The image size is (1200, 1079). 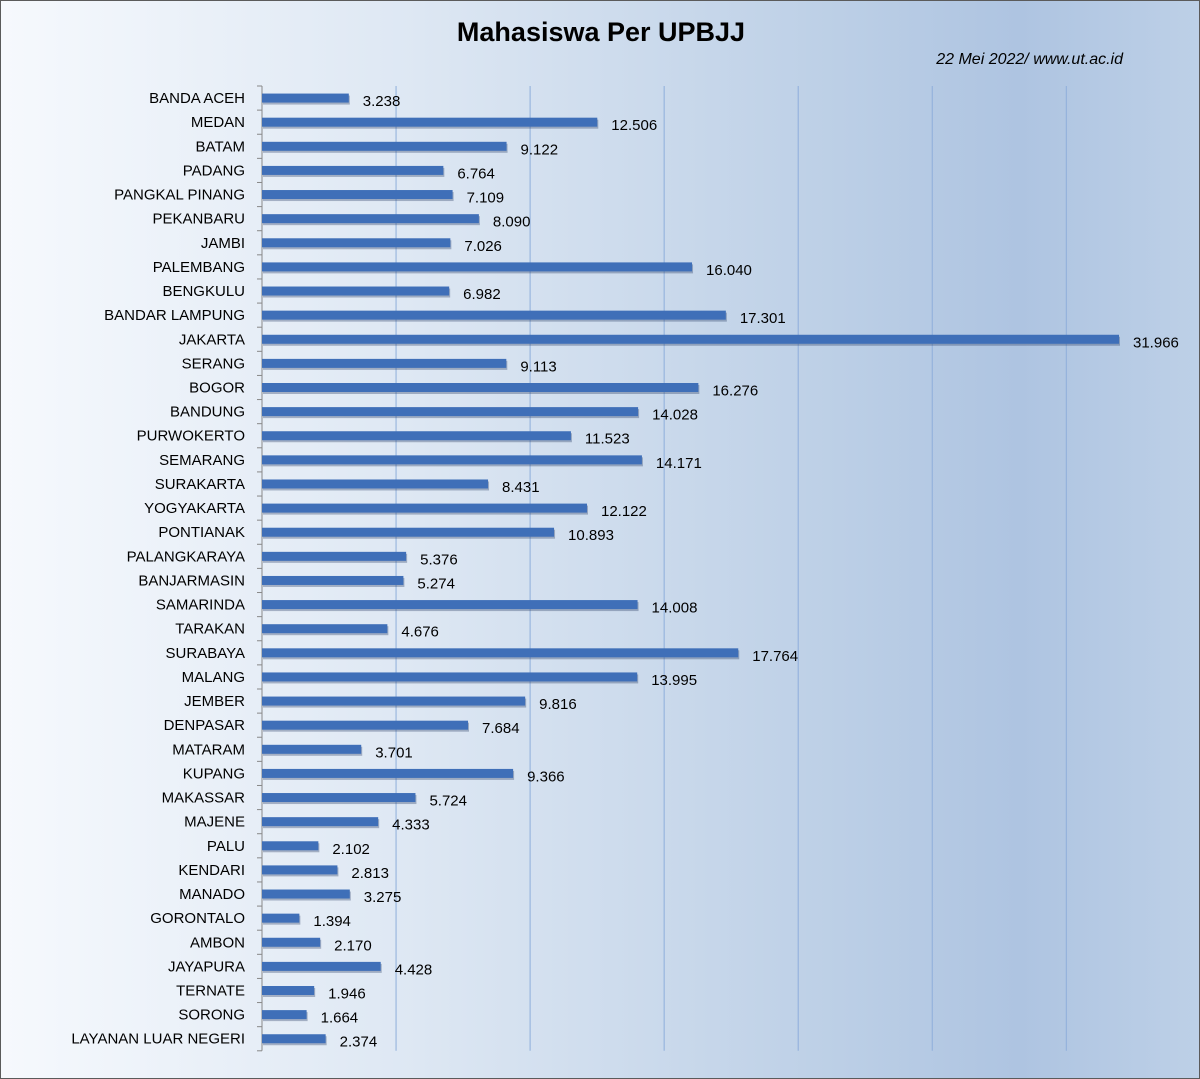 What do you see at coordinates (674, 680) in the screenshot?
I see `data-label: 13.995` at bounding box center [674, 680].